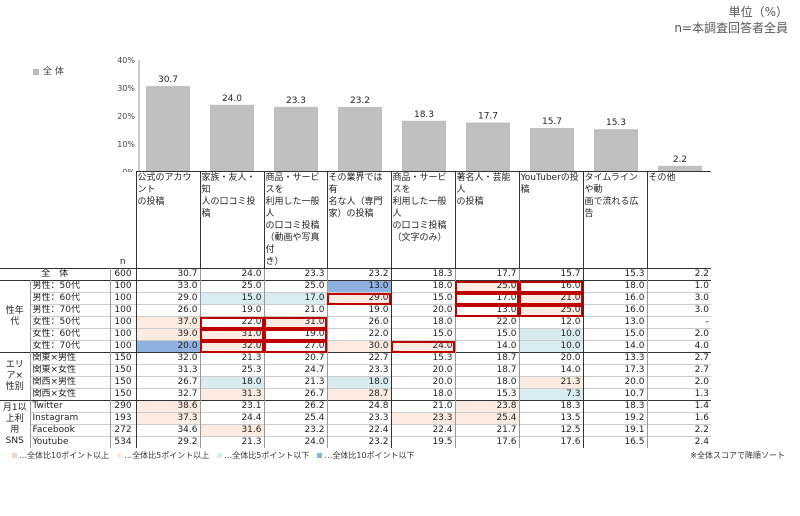 This screenshot has height=516, width=800. I want to click on table-cell: 19.0, so click(295, 334).